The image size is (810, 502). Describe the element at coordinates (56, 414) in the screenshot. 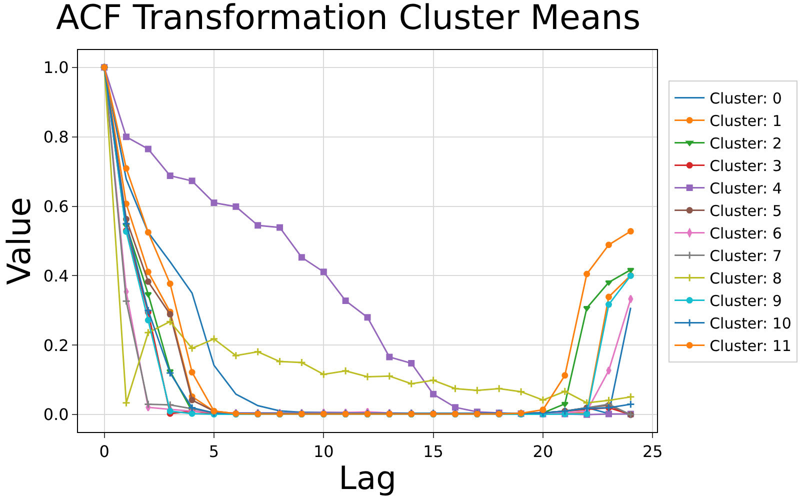

I see `y-tick-label: 0.0` at that location.